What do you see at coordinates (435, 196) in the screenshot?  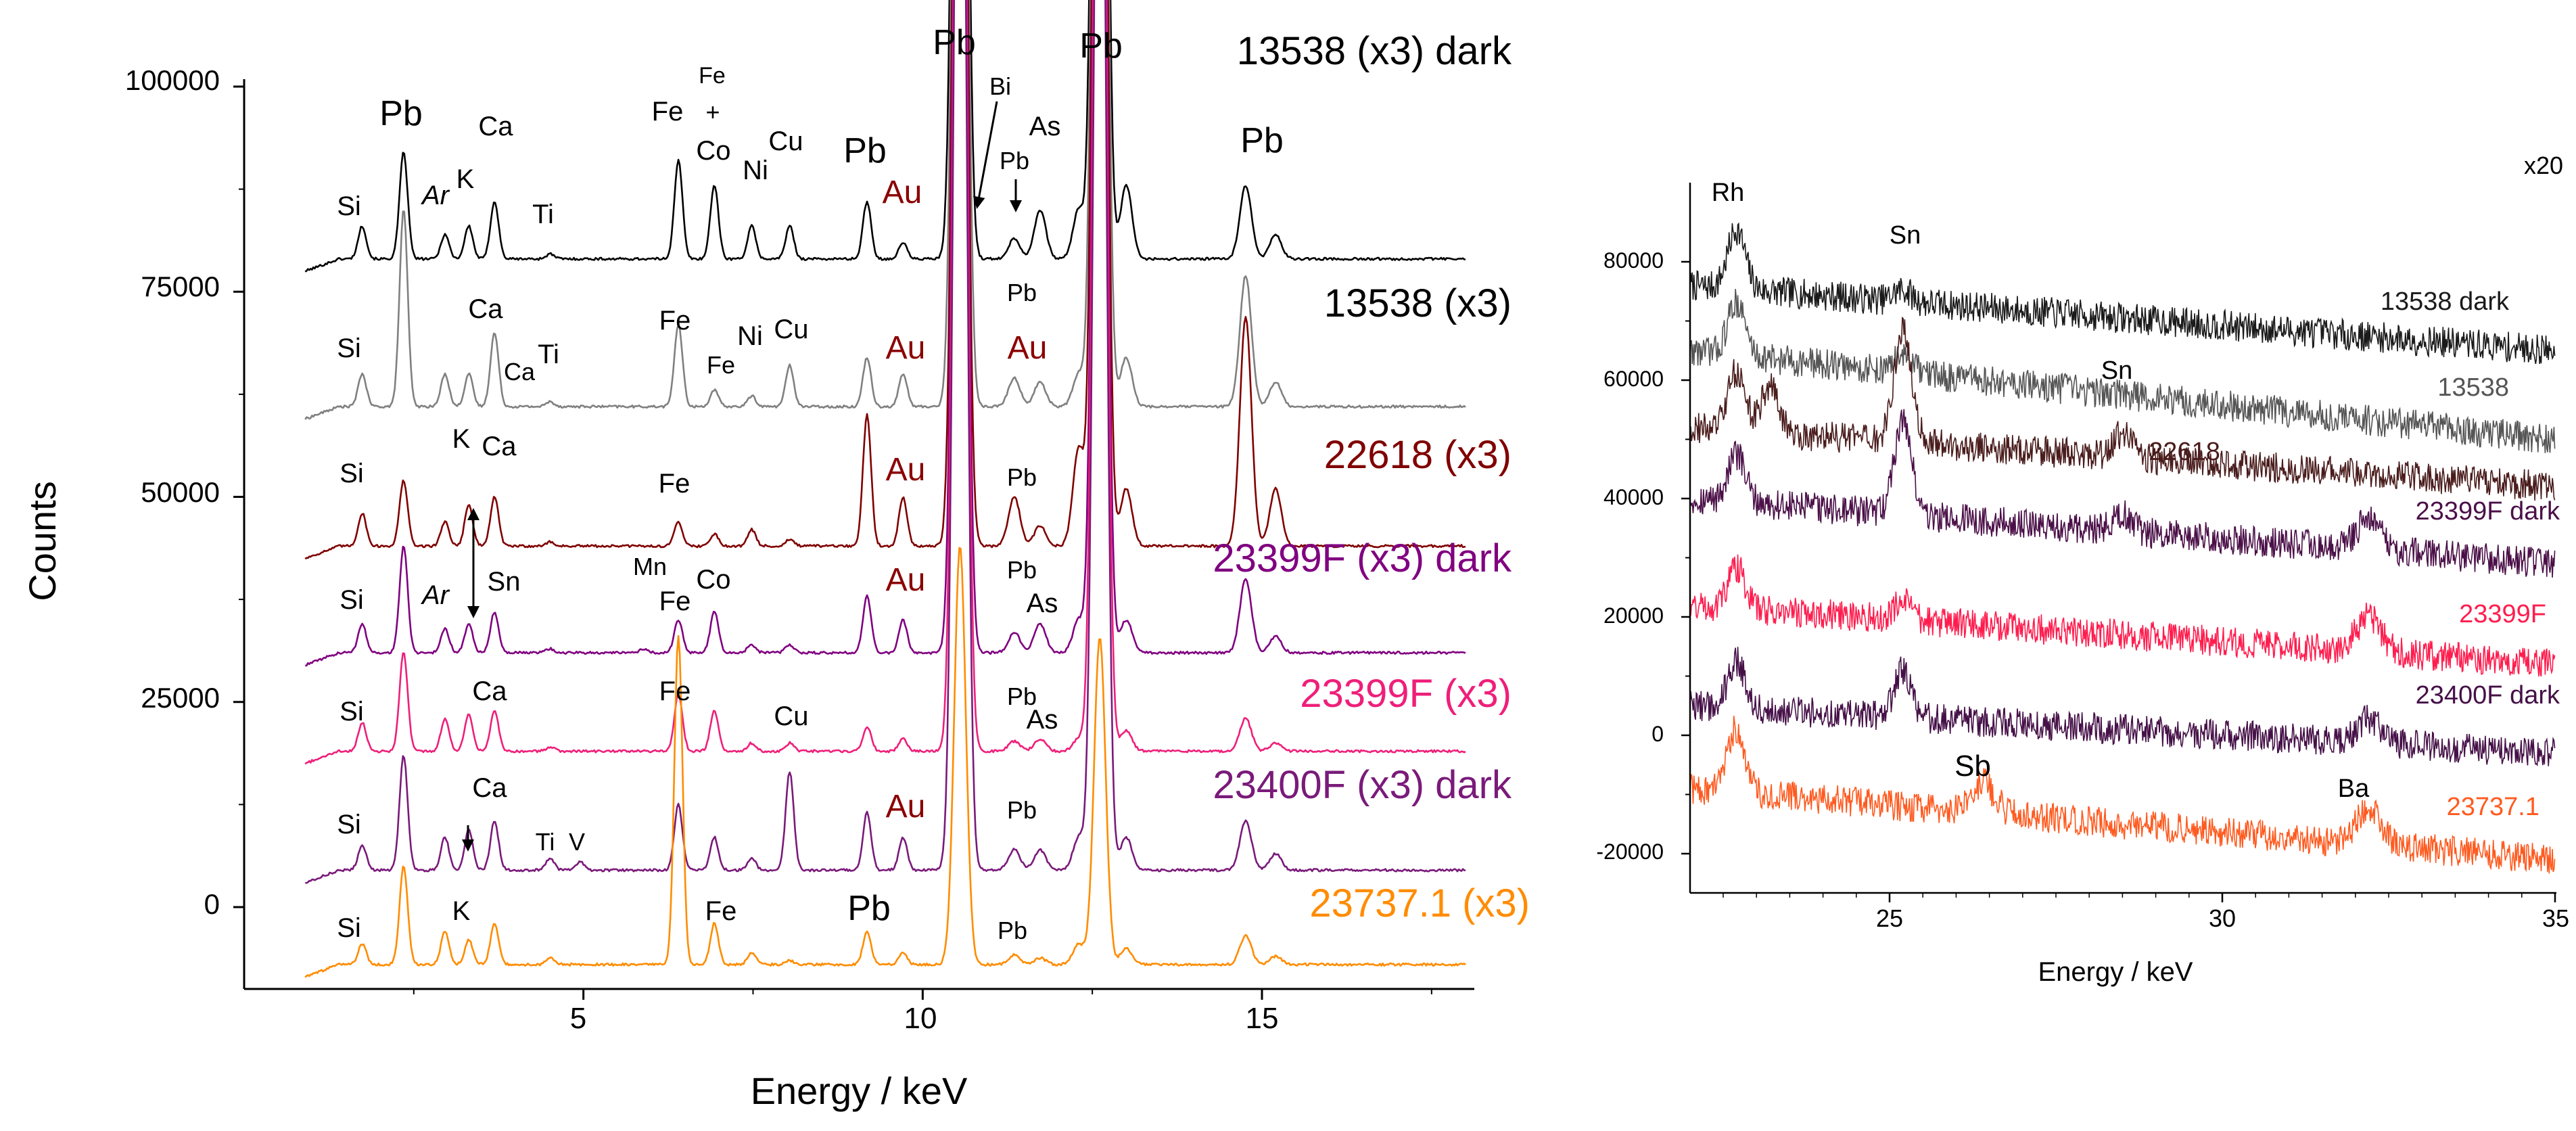 I see `peak-label-ar: Ar` at bounding box center [435, 196].